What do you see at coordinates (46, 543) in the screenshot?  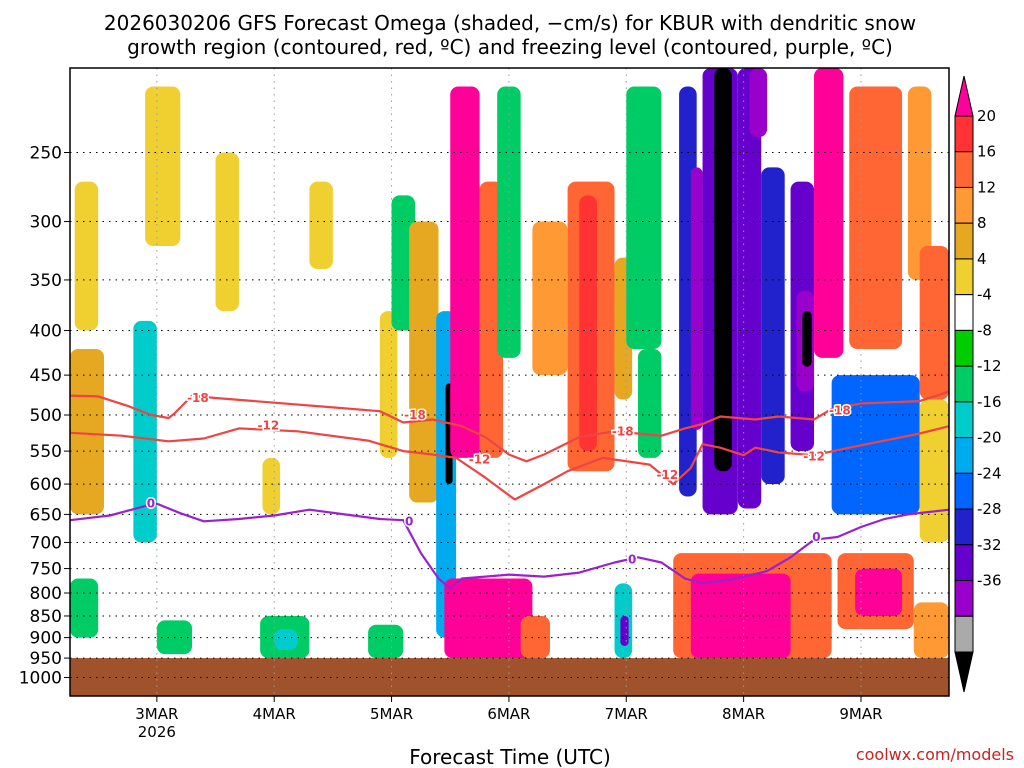 I see `y-tick-label: 700` at bounding box center [46, 543].